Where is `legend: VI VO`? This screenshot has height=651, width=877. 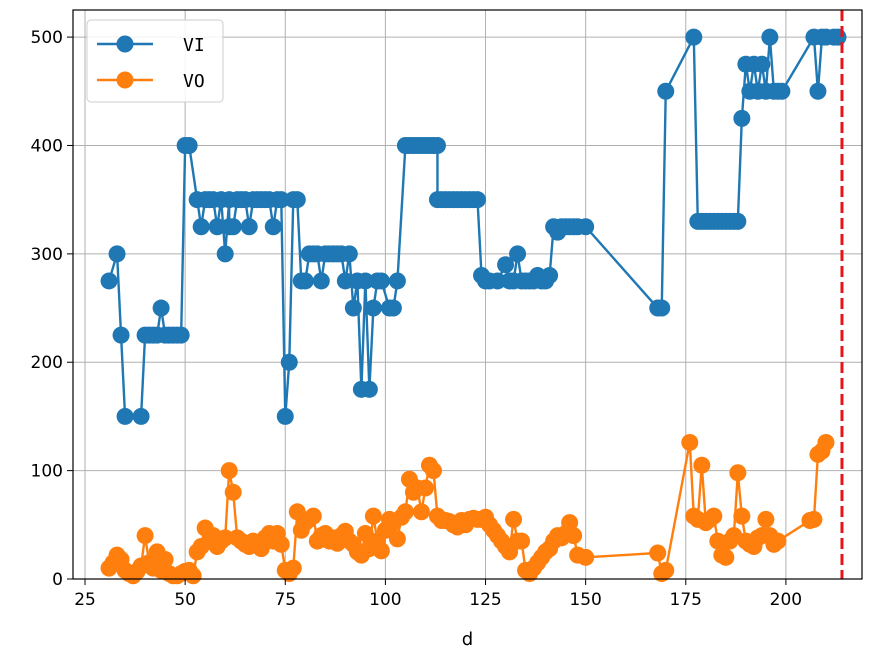
legend: VI VO is located at coordinates (155, 61).